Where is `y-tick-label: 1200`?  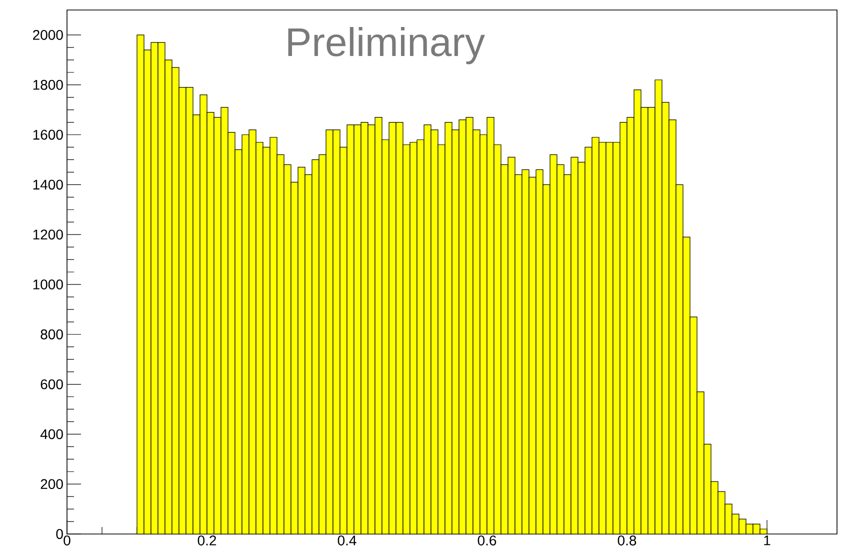
y-tick-label: 1200 is located at coordinates (48, 235).